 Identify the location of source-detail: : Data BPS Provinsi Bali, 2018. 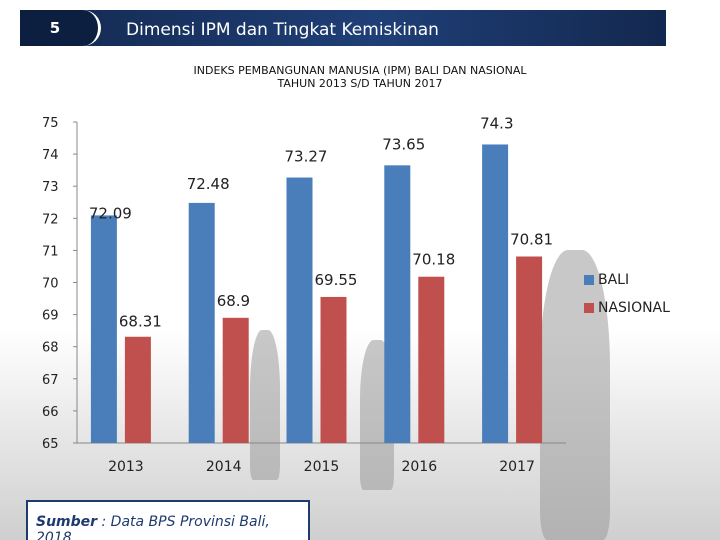
(153, 527).